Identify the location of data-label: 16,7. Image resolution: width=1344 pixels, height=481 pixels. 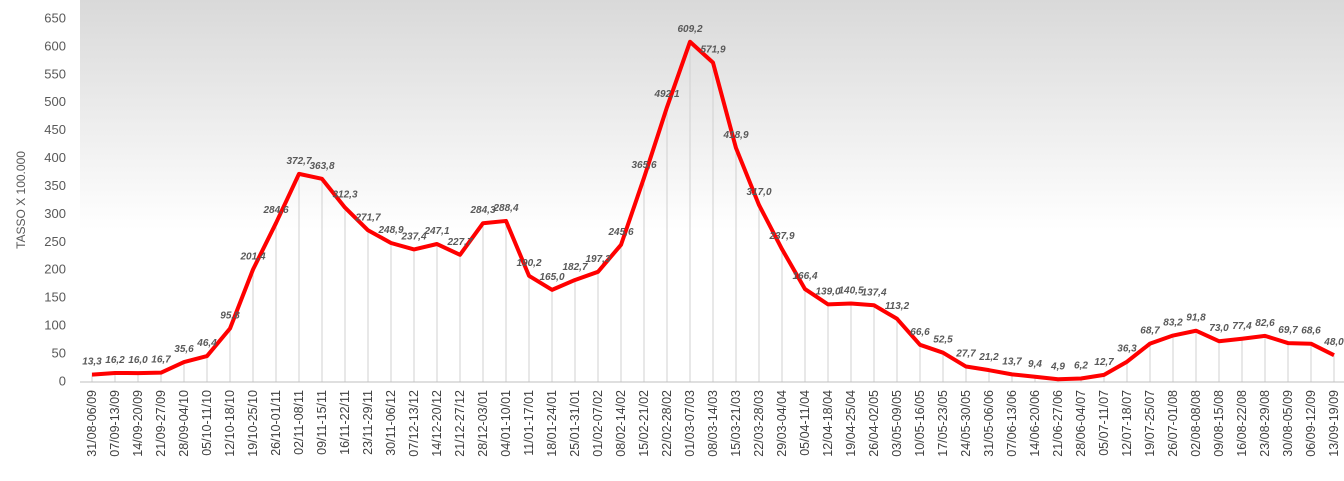
(161, 360).